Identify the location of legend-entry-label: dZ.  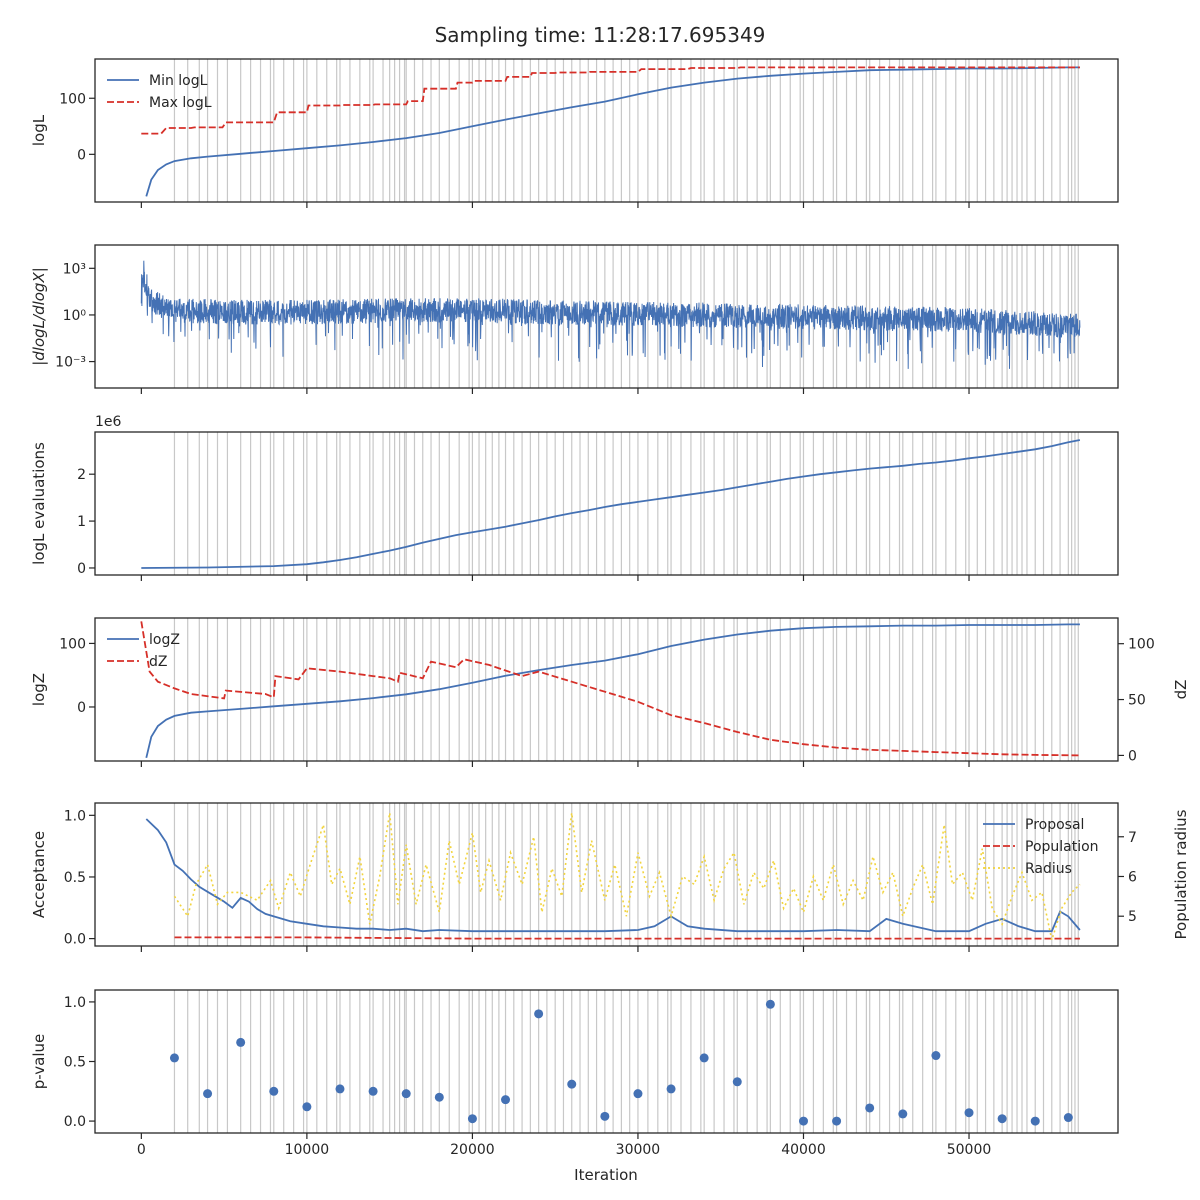
(158, 662).